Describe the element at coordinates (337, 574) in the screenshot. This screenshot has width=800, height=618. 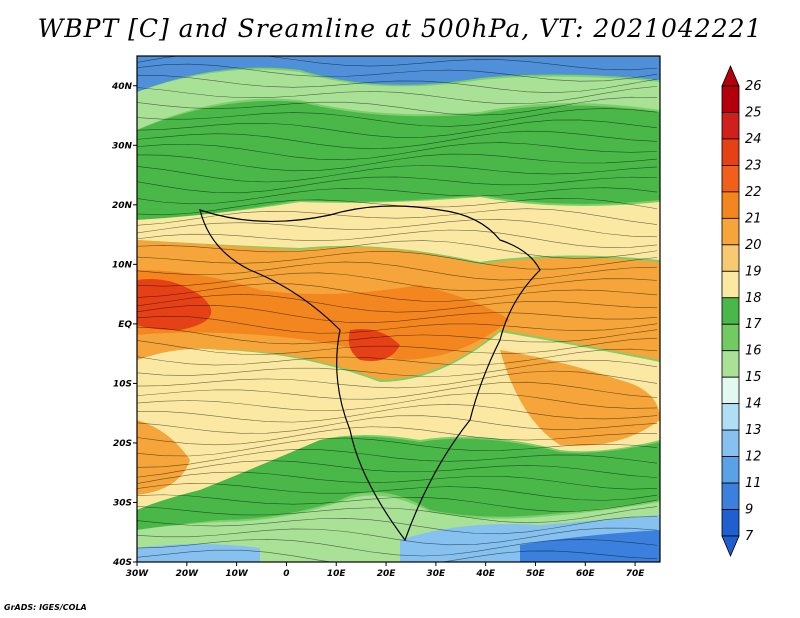
I see `lon-tick-label: 10E` at that location.